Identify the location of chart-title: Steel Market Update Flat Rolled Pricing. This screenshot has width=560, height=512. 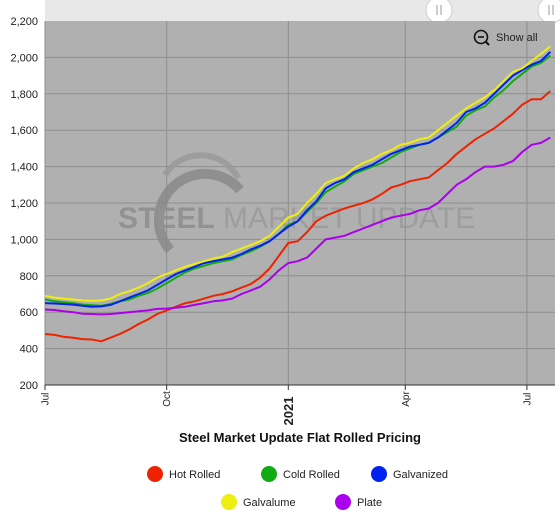
(300, 437).